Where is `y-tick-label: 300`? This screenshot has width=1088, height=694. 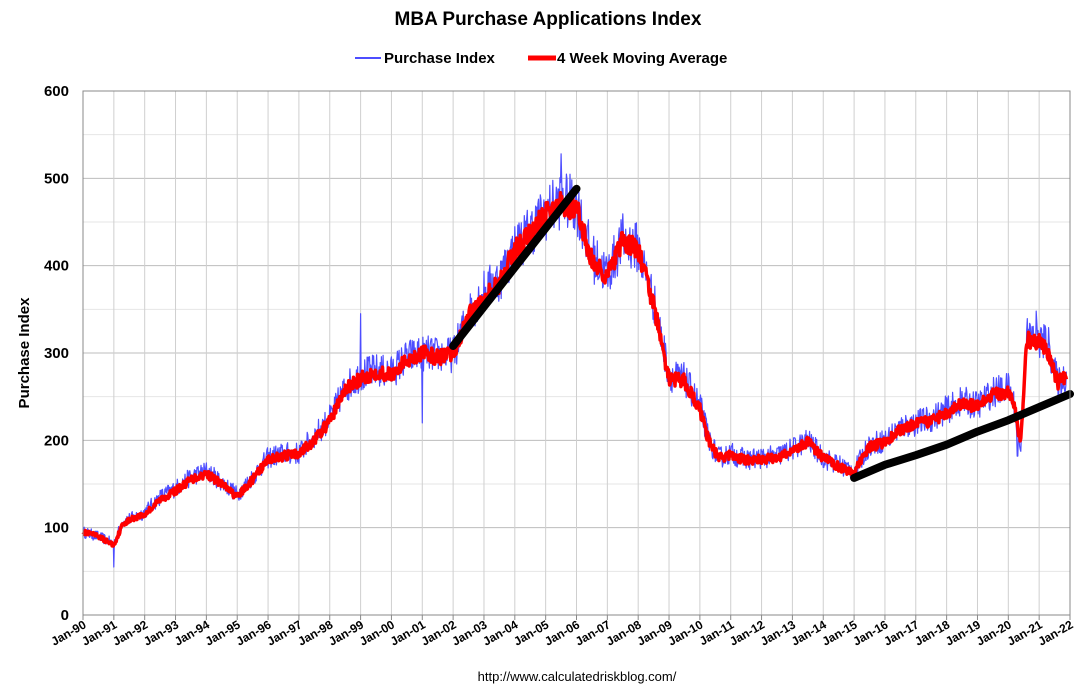
y-tick-label: 300 is located at coordinates (56, 353).